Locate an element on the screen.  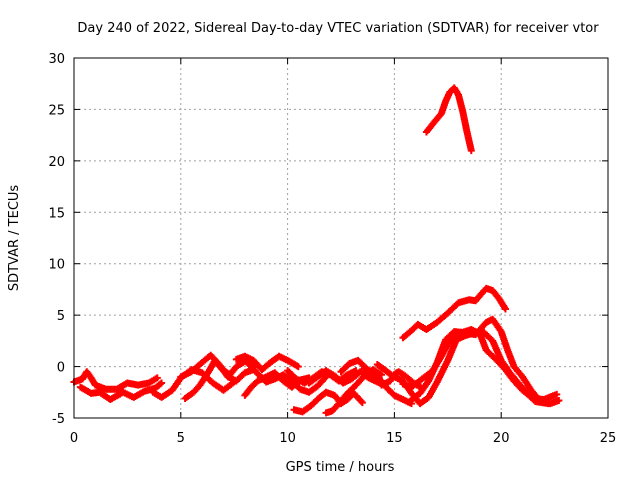
x-axis-label: GPS time / hours is located at coordinates (340, 467).